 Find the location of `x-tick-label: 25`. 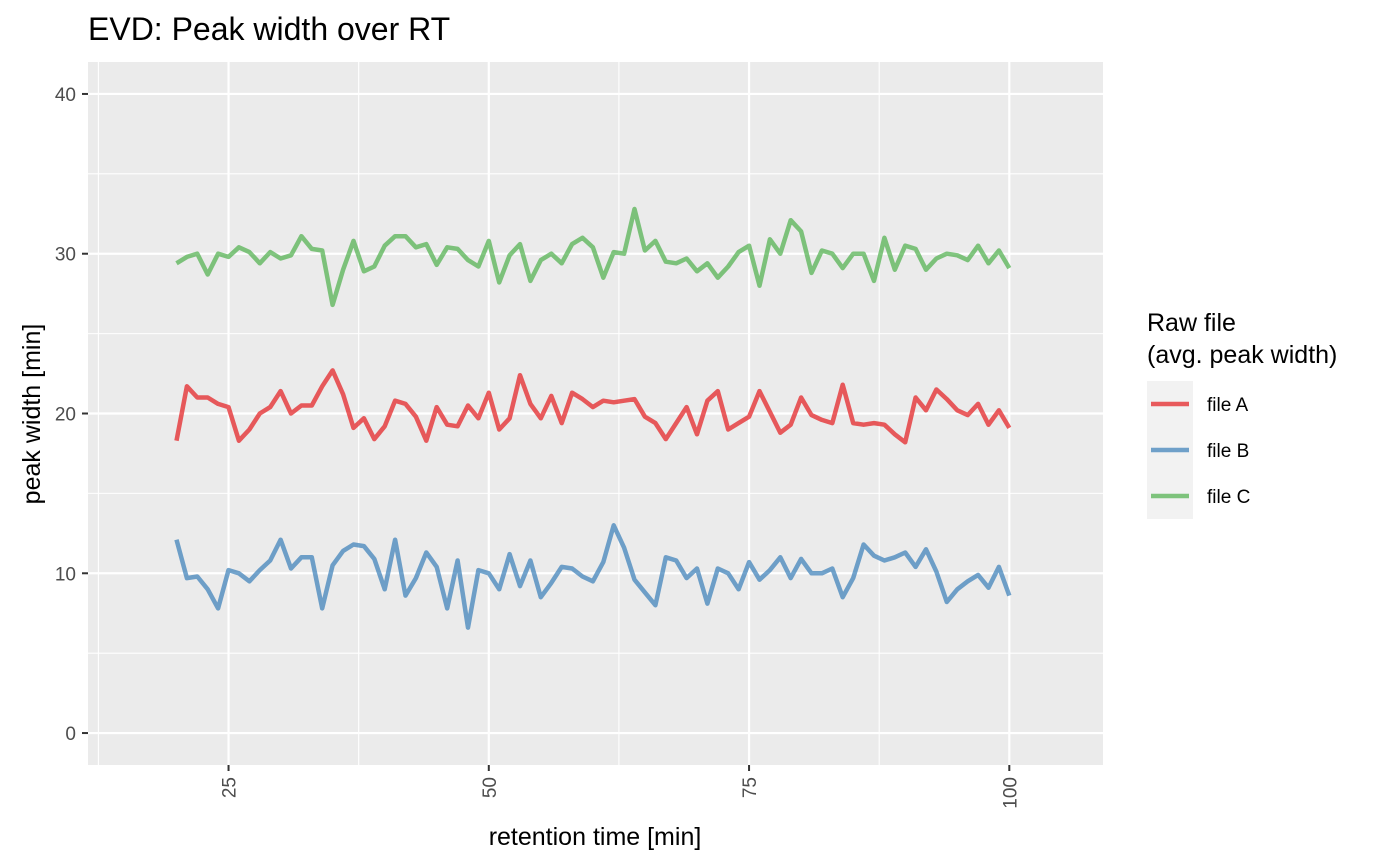

x-tick-label: 25 is located at coordinates (230, 787).